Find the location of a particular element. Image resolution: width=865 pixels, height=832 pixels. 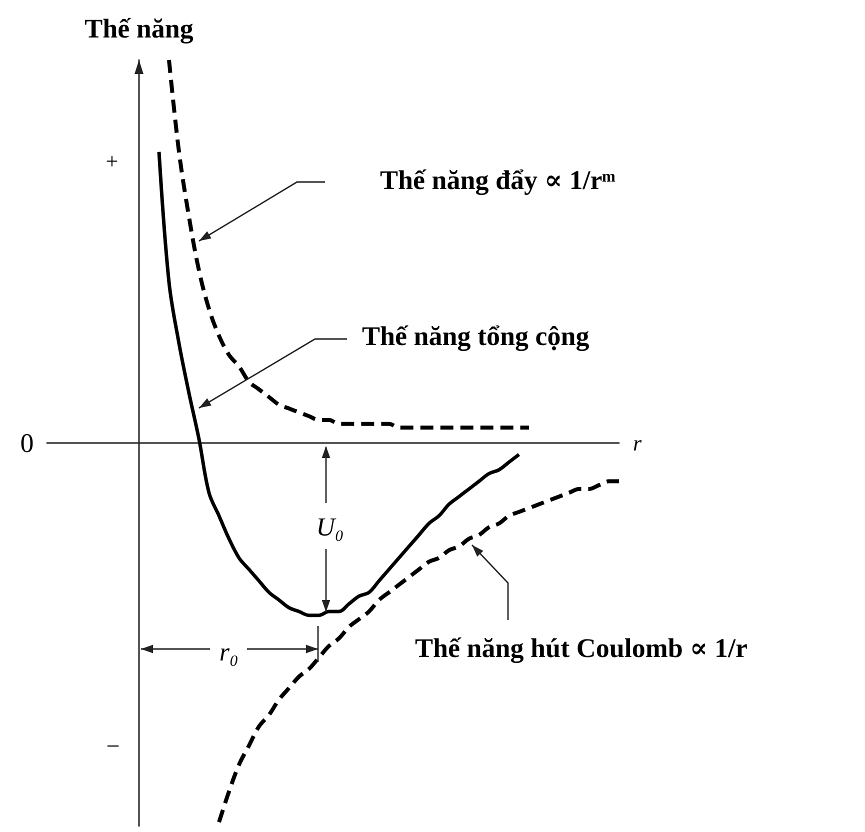

annotation: r₀ is located at coordinates (229, 652).